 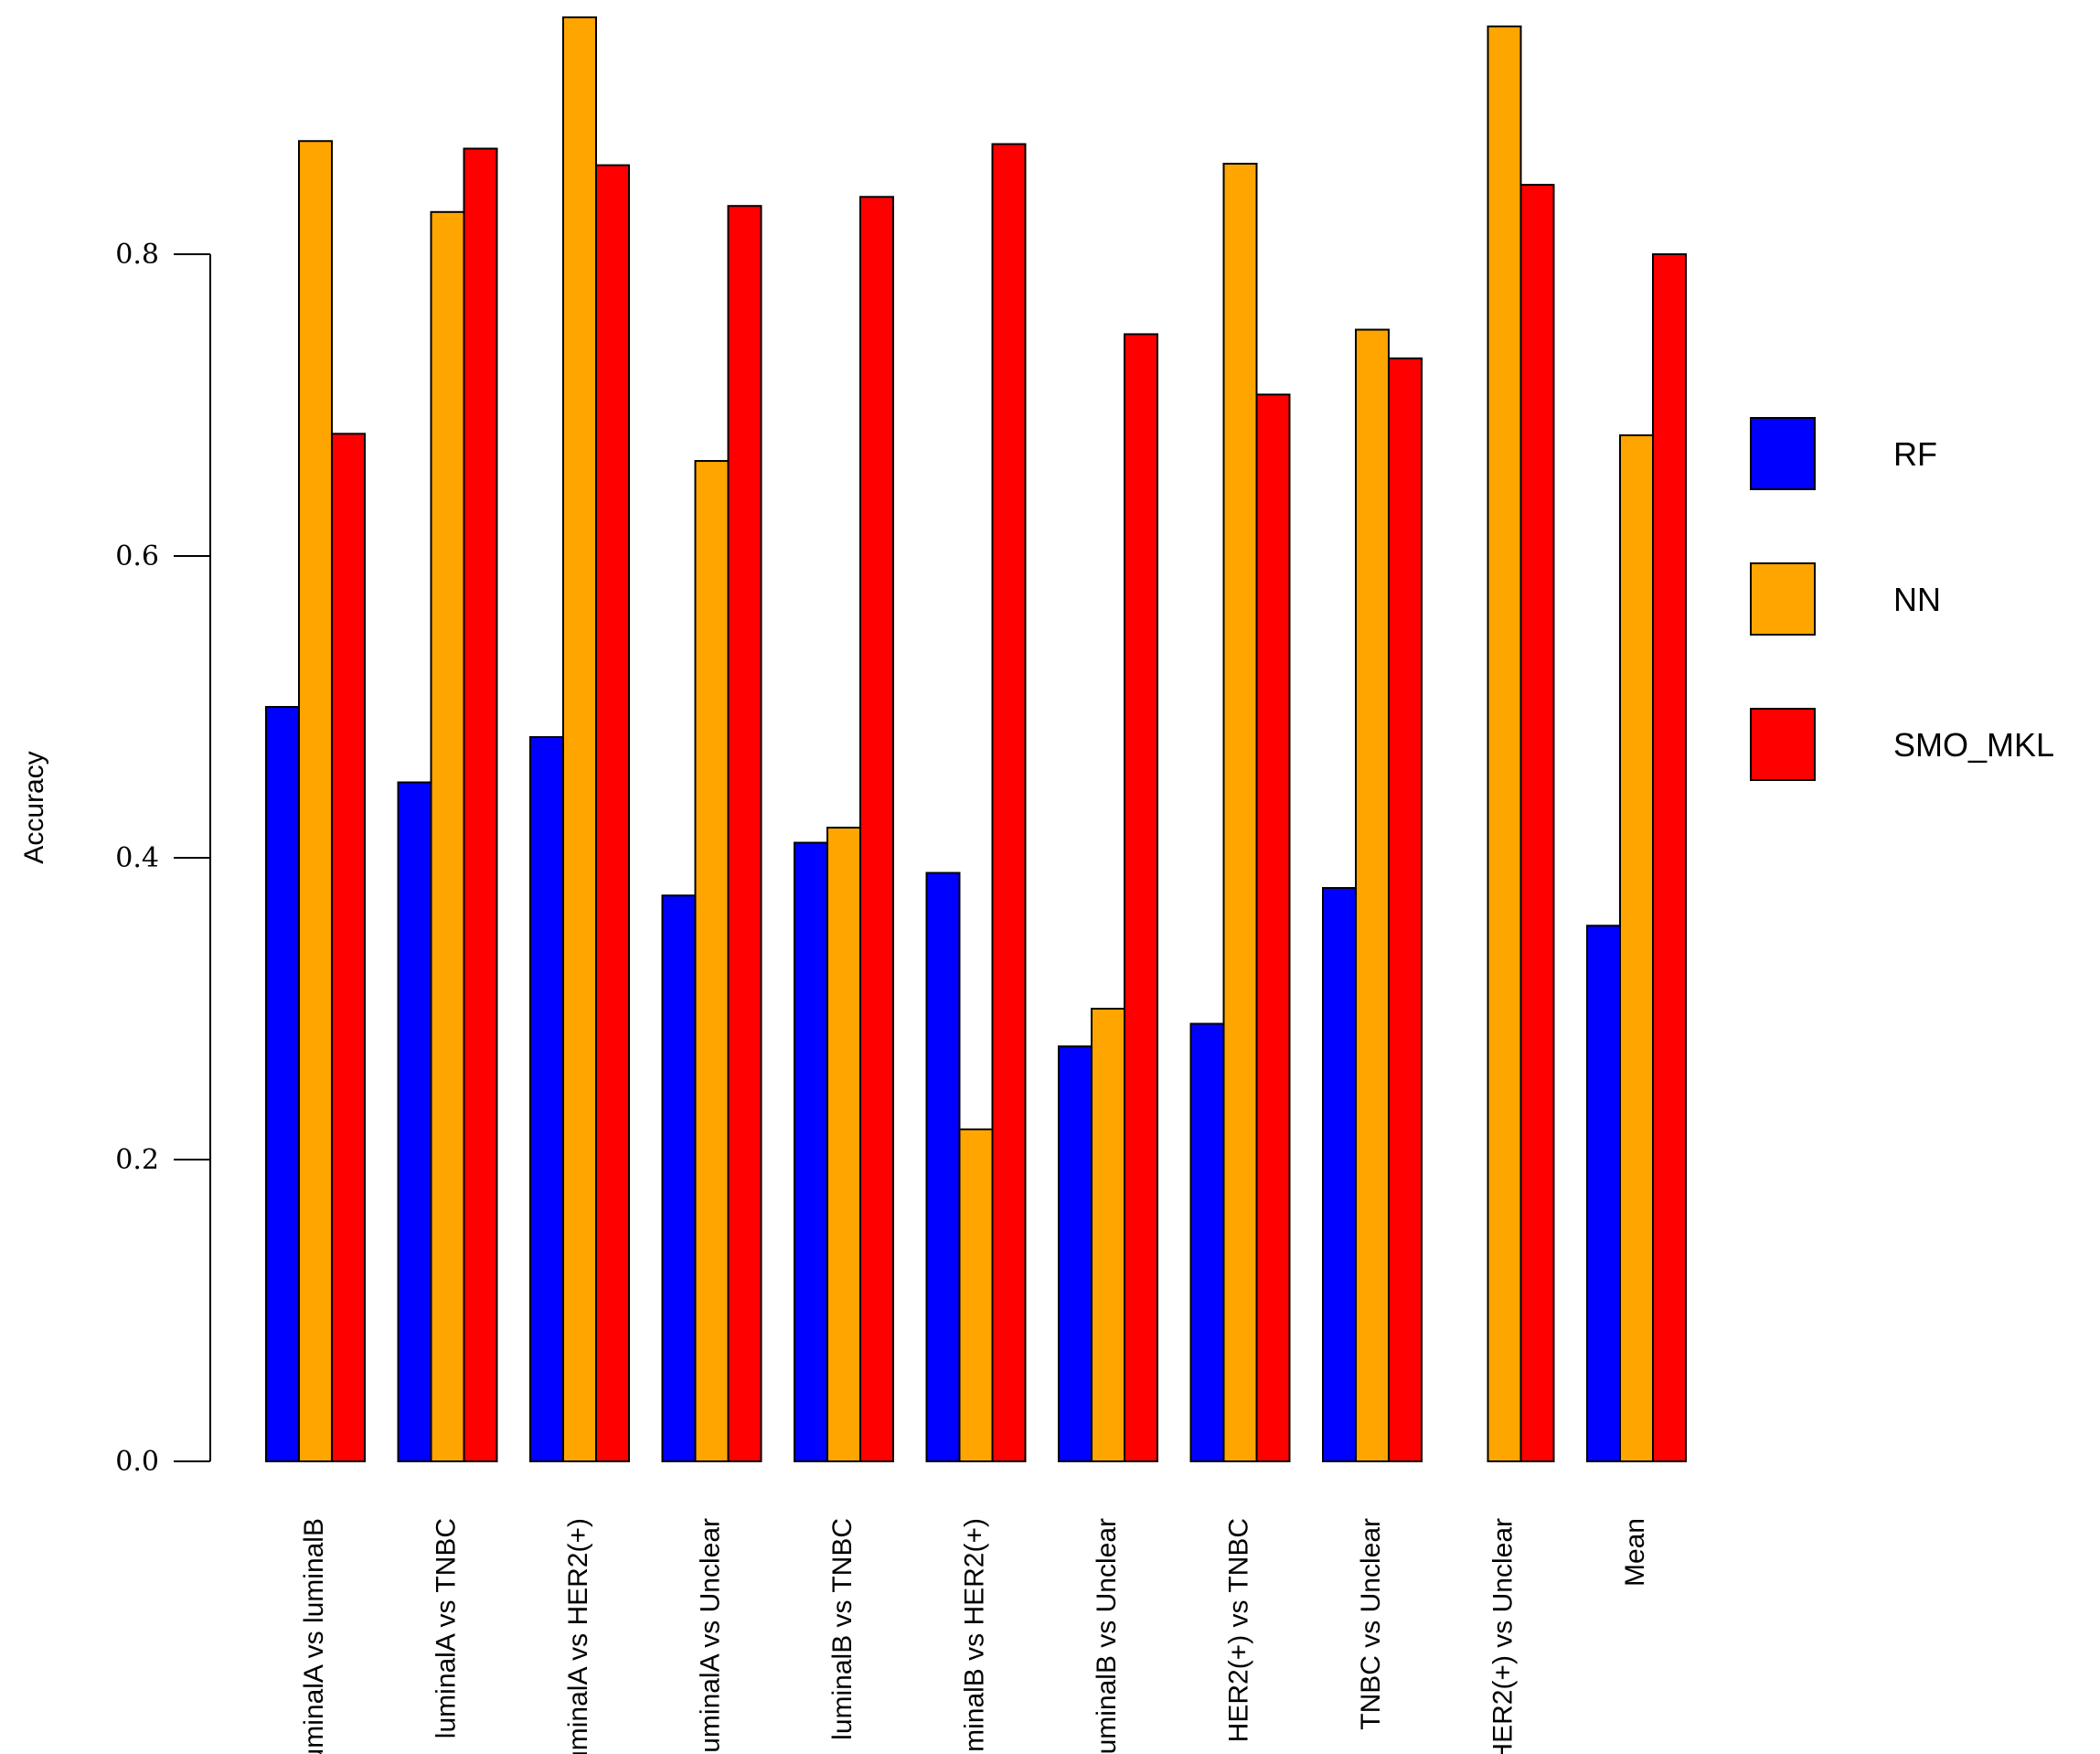 What do you see at coordinates (842, 1629) in the screenshot?
I see `x-tick-label: luminalB vs TNBC` at bounding box center [842, 1629].